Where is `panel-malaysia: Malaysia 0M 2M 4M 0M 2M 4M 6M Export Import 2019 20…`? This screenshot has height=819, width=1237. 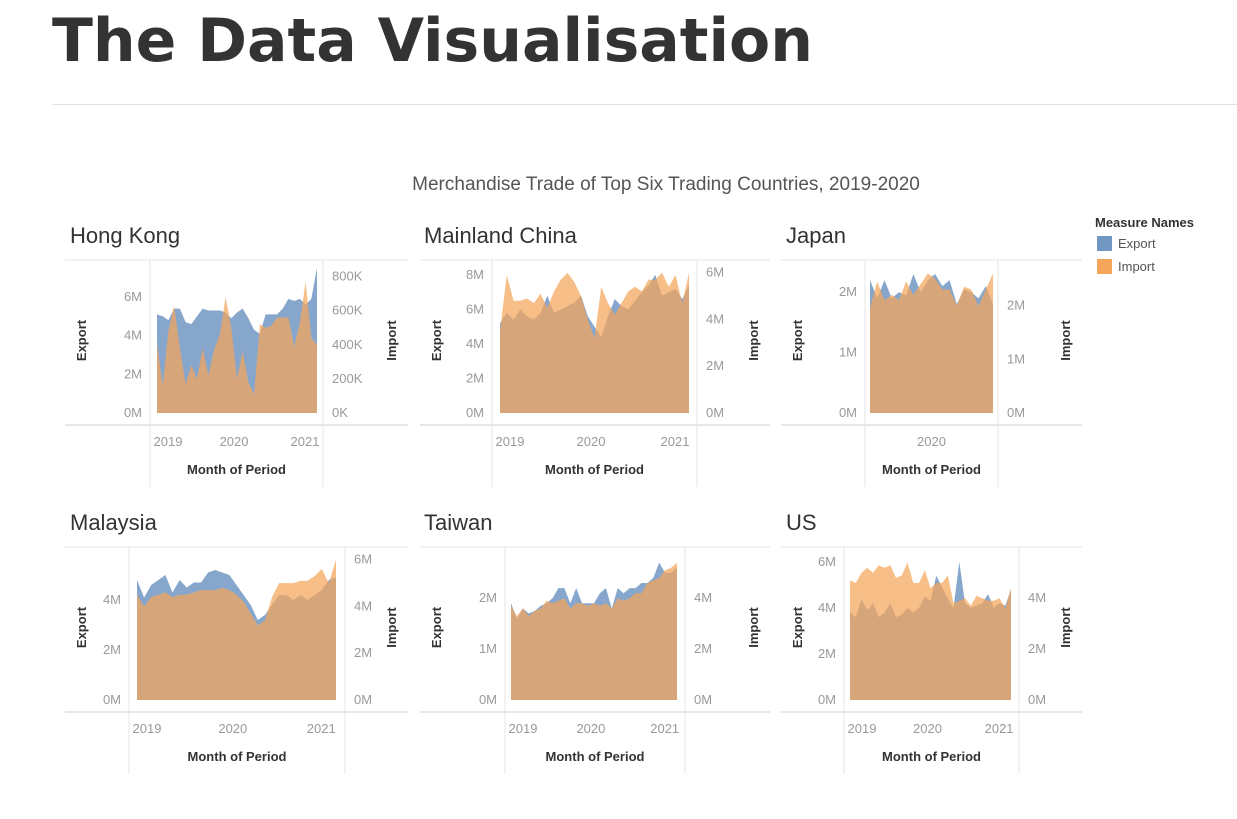 panel-malaysia: Malaysia 0M 2M 4M 0M 2M 4M 6M Export Import 2019 20… is located at coordinates (236, 642).